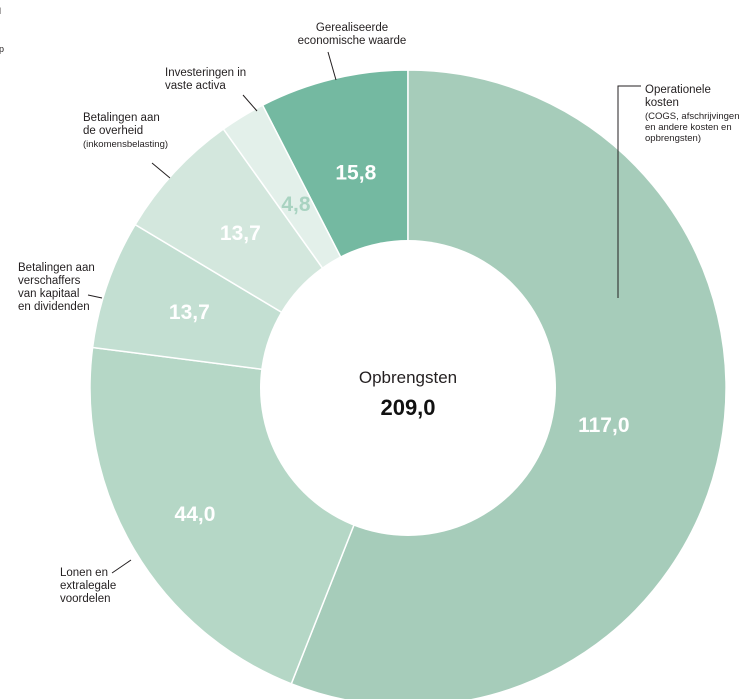  Describe the element at coordinates (662, 103) in the screenshot. I see `annotation-operational-line-2: kosten` at that location.